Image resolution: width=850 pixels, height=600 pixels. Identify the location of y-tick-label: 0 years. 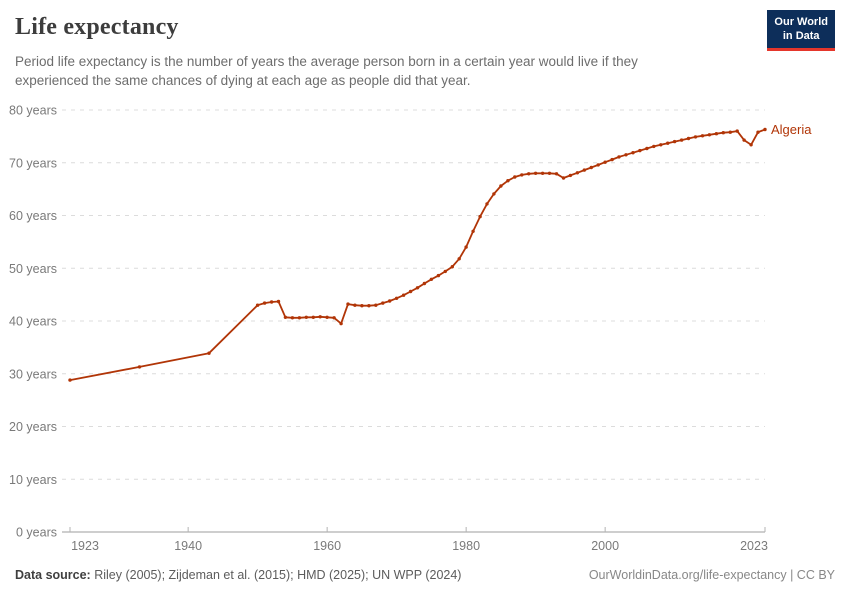
(36, 533).